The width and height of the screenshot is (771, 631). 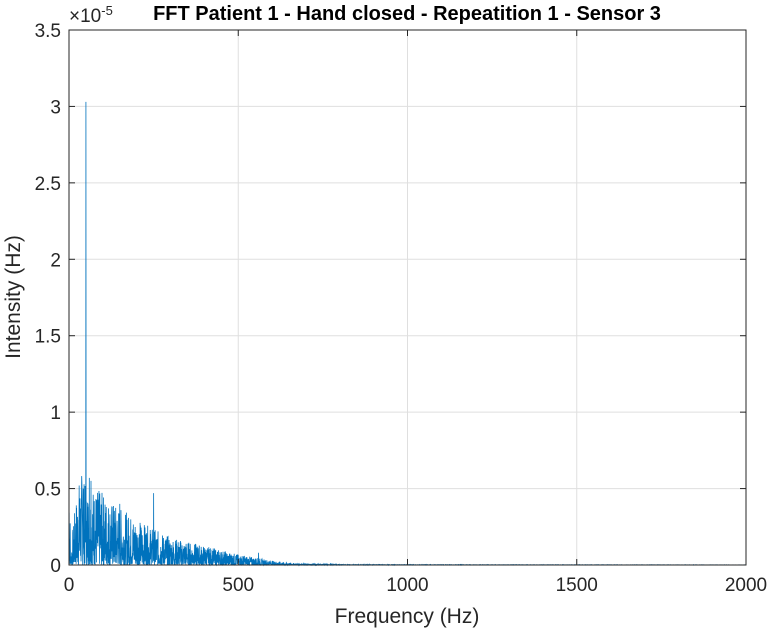 I want to click on y-tick-label: 1.5, so click(x=48, y=337).